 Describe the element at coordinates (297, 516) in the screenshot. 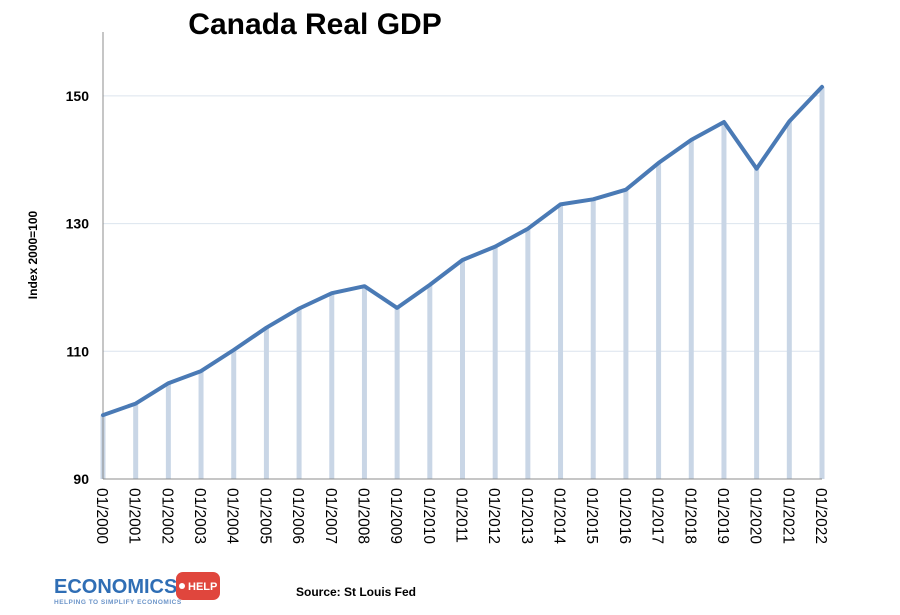

I see `x-tick-label: 01/2006` at that location.